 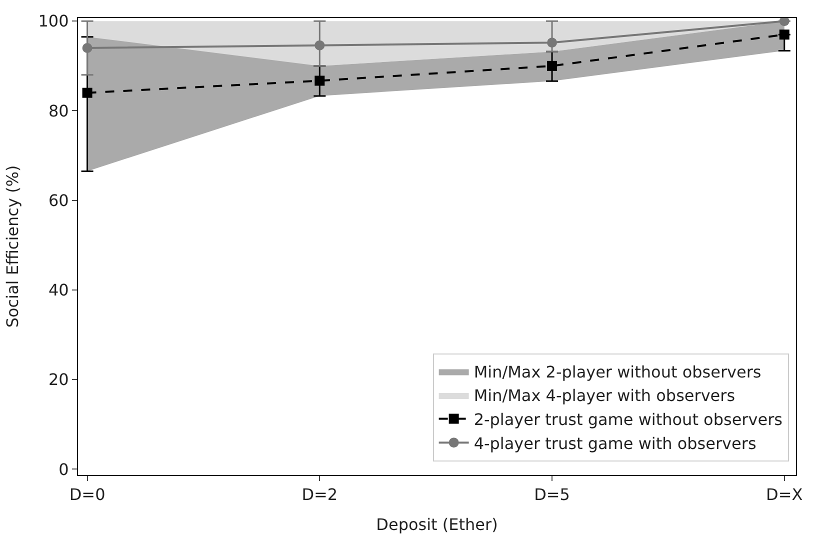 I want to click on legend-label: 4-player trust game with observers, so click(x=615, y=443).